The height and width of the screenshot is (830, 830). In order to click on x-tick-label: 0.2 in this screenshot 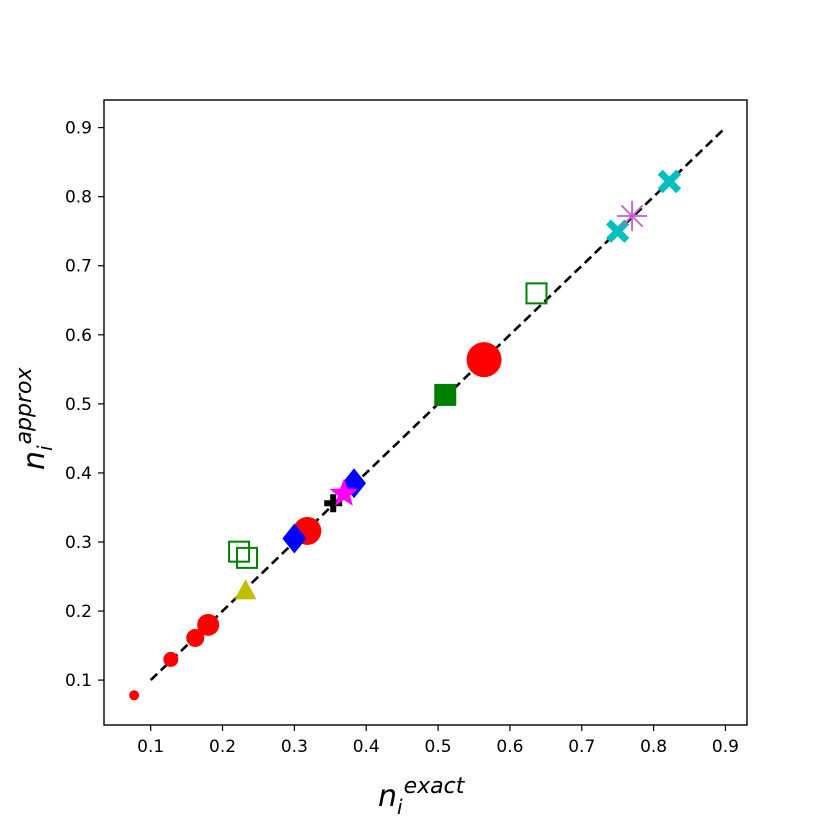, I will do `click(222, 747)`.